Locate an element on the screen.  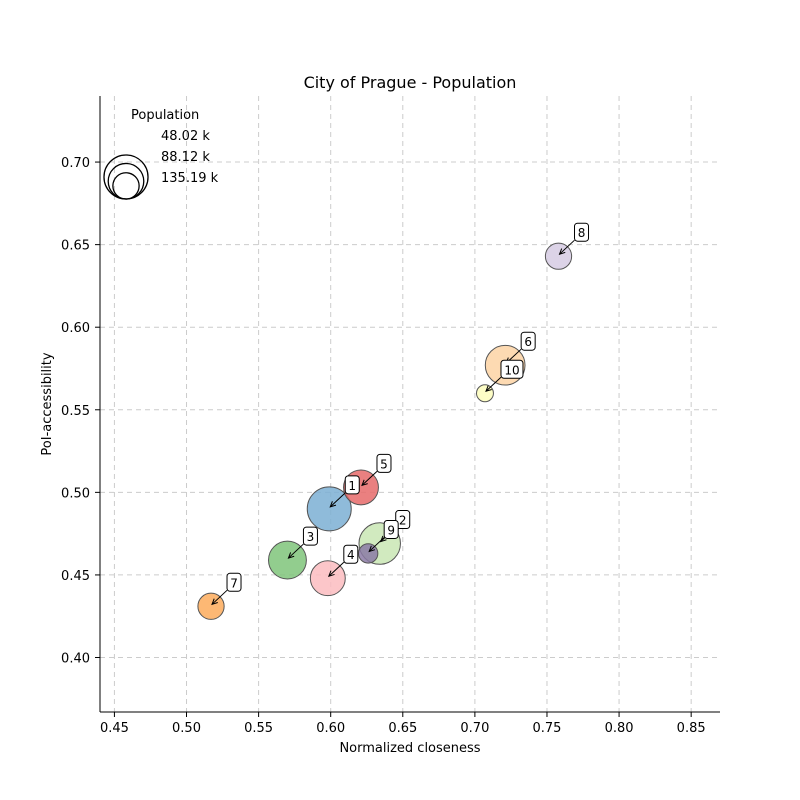
y-tick-label: 0.45 is located at coordinates (75, 576).